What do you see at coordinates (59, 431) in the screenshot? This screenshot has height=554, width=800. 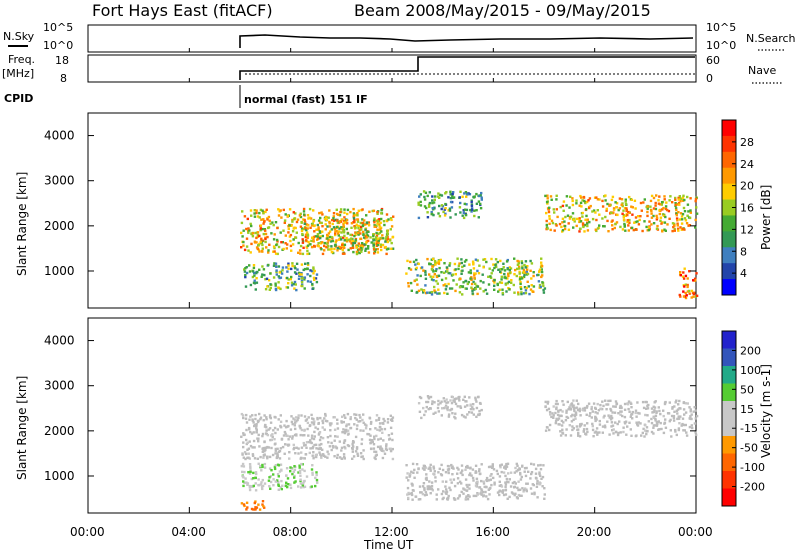 I see `ytick-label: 2000` at bounding box center [59, 431].